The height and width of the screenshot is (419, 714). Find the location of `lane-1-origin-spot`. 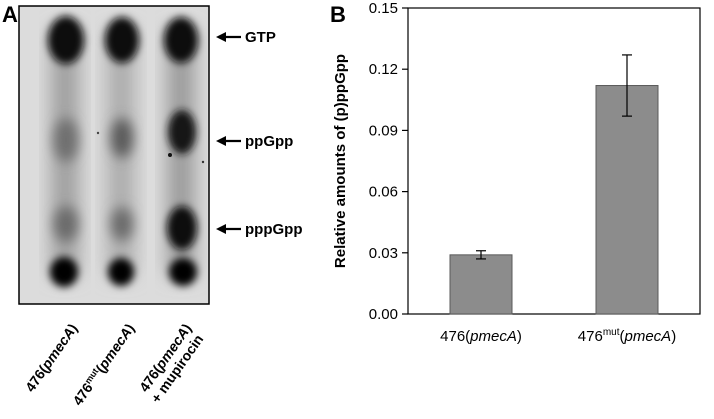

lane-1-origin-spot is located at coordinates (64, 272).